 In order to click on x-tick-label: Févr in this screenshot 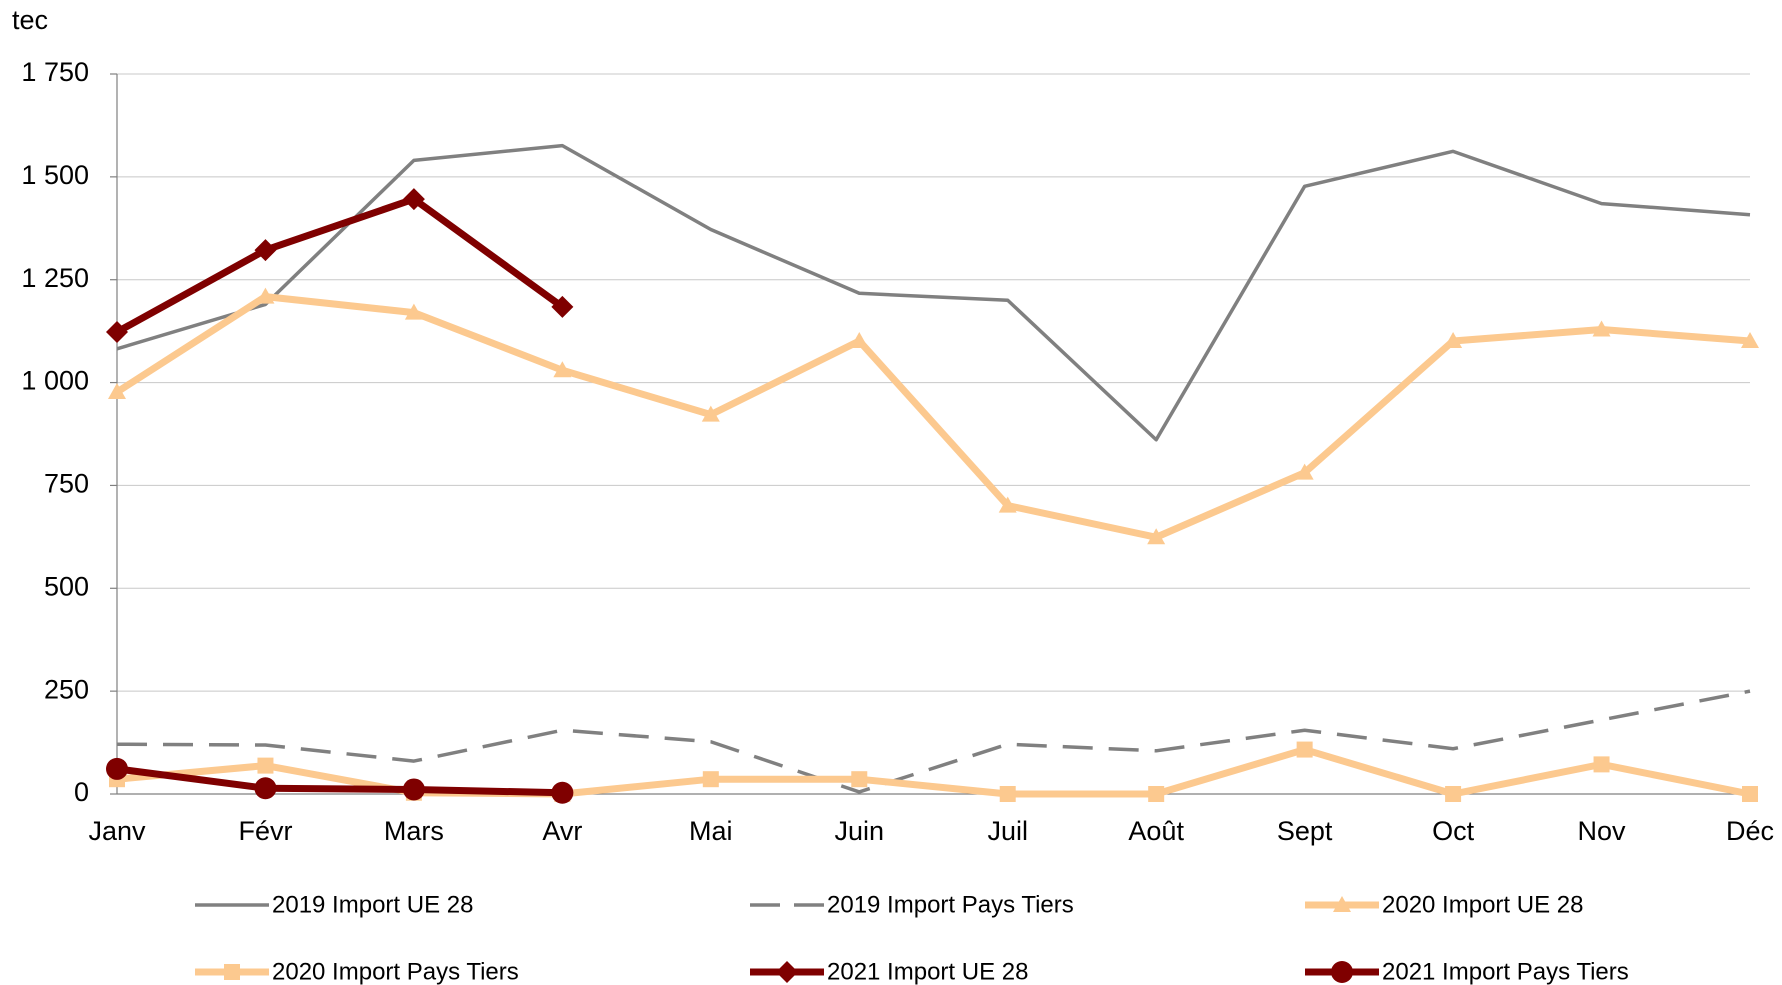, I will do `click(265, 831)`.